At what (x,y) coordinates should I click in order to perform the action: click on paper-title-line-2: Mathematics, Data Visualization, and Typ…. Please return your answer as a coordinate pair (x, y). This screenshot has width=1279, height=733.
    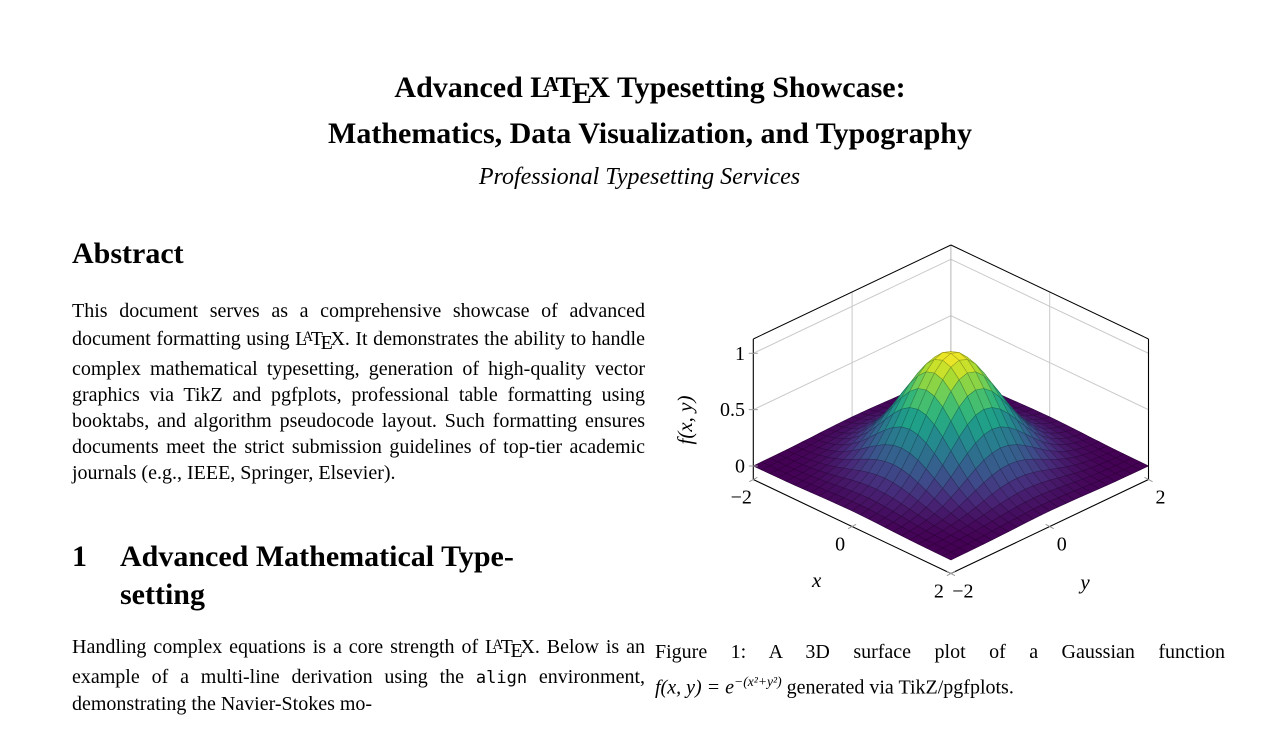
    Looking at the image, I should click on (650, 134).